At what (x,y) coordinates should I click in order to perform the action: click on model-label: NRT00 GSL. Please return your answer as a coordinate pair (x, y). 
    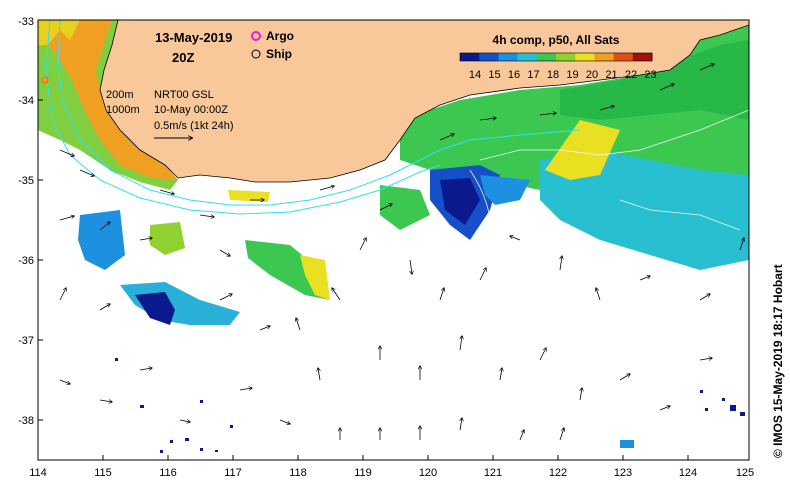
    Looking at the image, I should click on (184, 95).